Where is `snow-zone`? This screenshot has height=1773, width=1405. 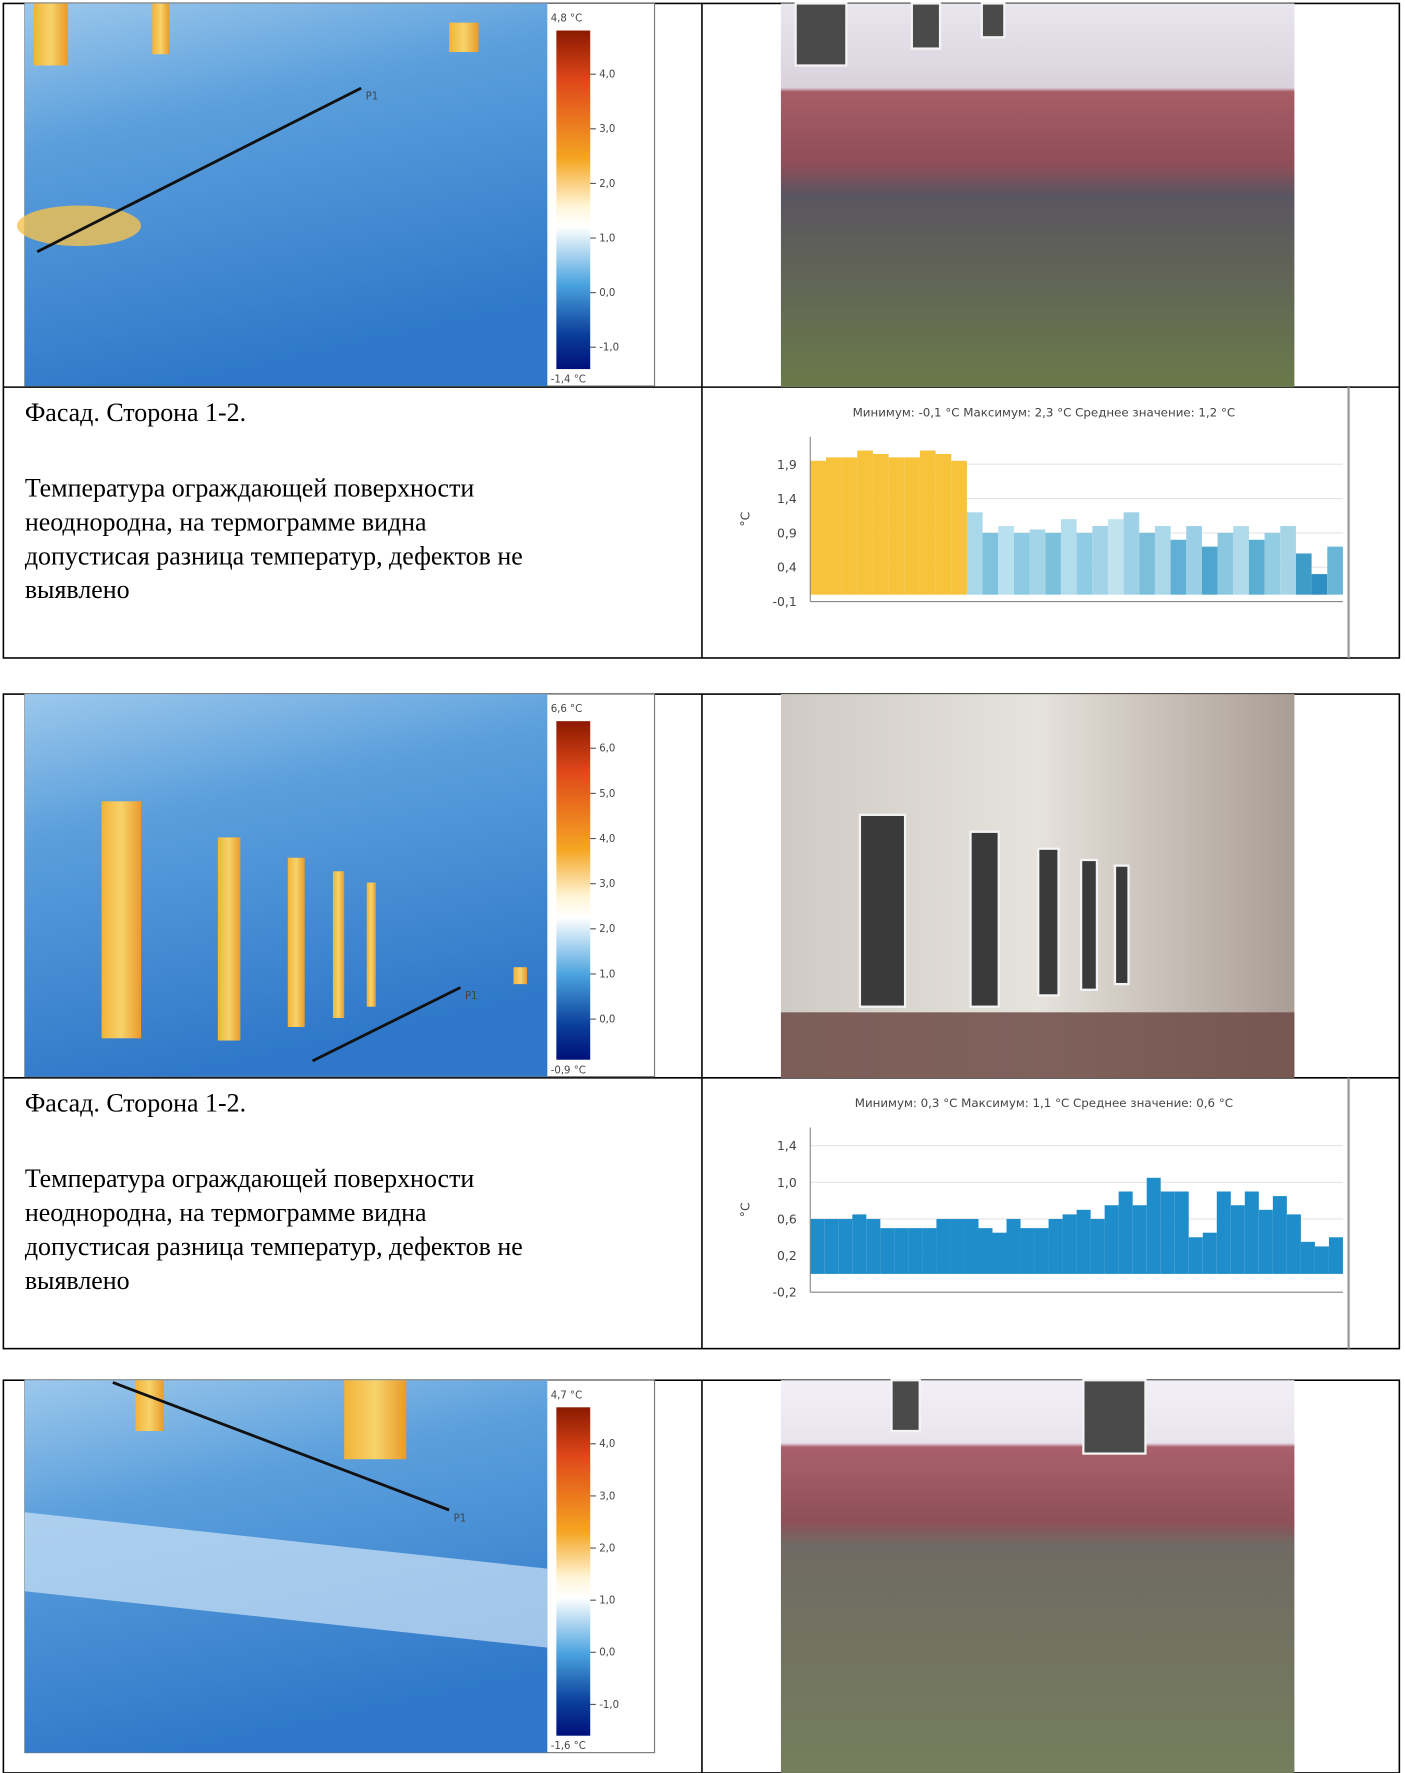 snow-zone is located at coordinates (286, 1580).